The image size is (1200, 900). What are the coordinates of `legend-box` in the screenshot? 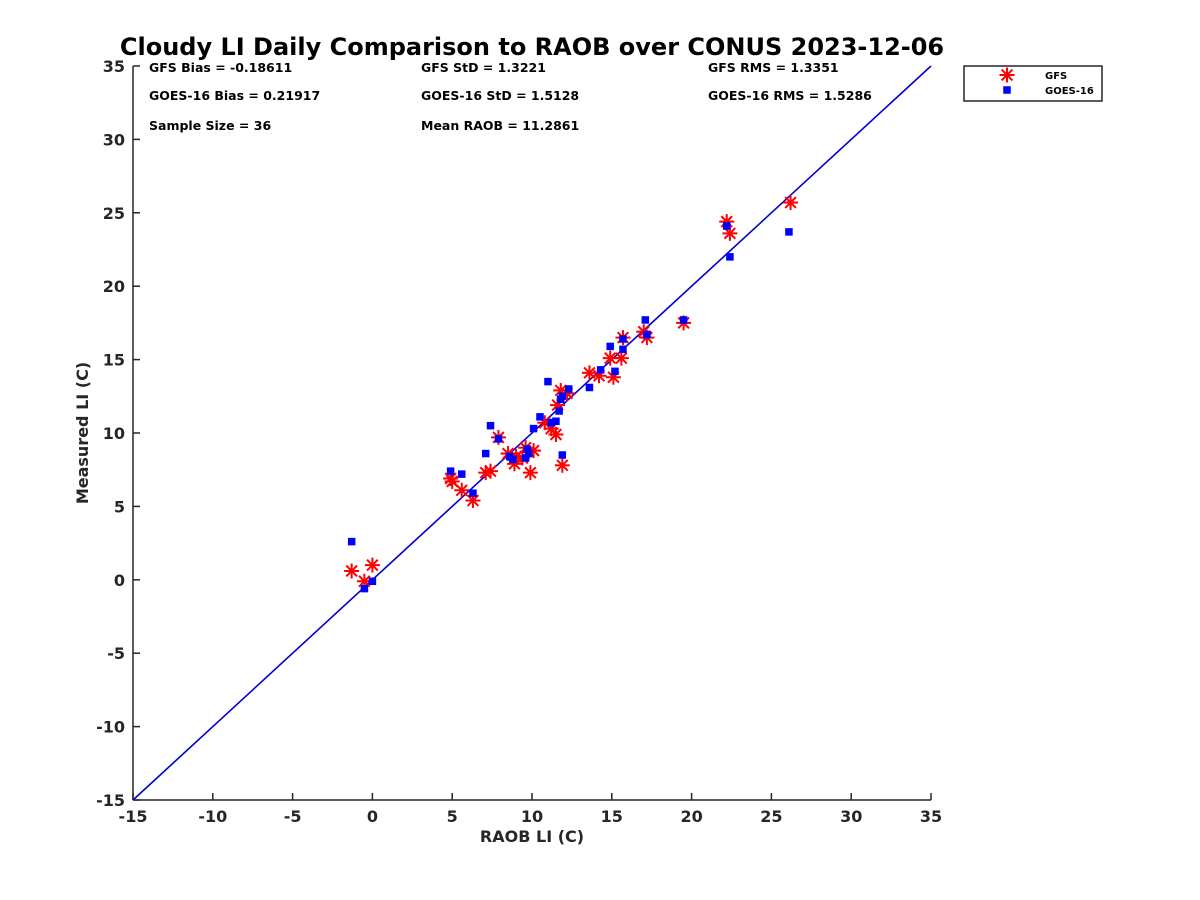 It's located at (1033, 83).